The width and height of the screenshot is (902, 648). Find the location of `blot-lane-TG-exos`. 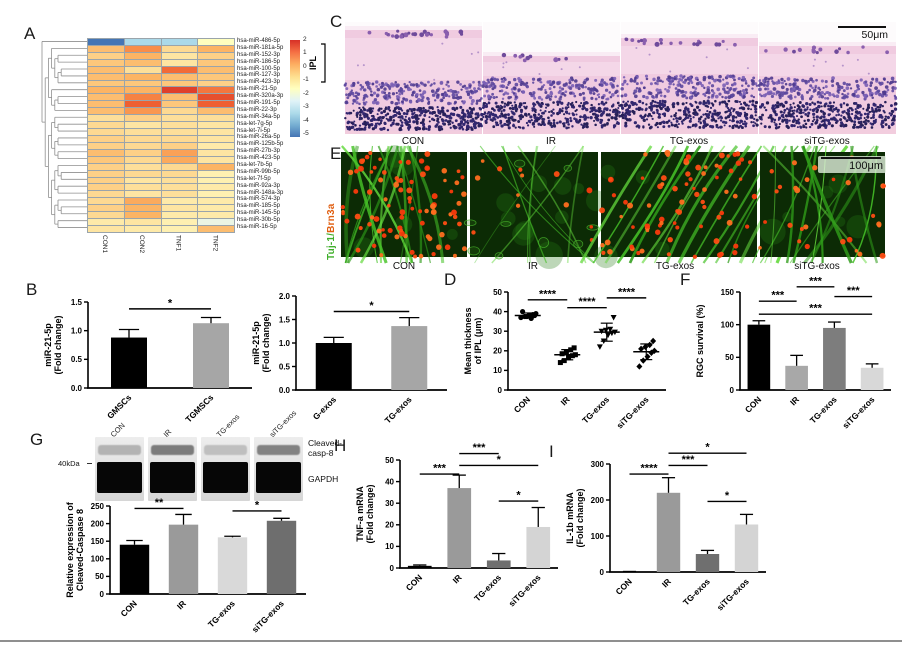

blot-lane-TG-exos is located at coordinates (225, 469).